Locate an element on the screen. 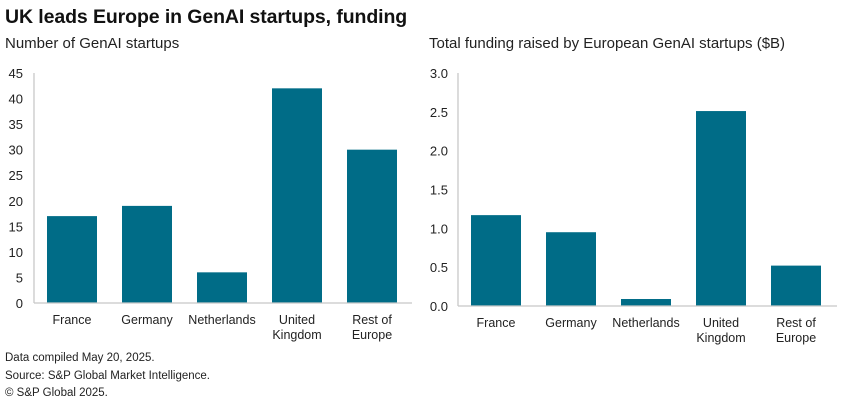 This screenshot has height=410, width=850. y-tick-label: 40 is located at coordinates (16, 99).